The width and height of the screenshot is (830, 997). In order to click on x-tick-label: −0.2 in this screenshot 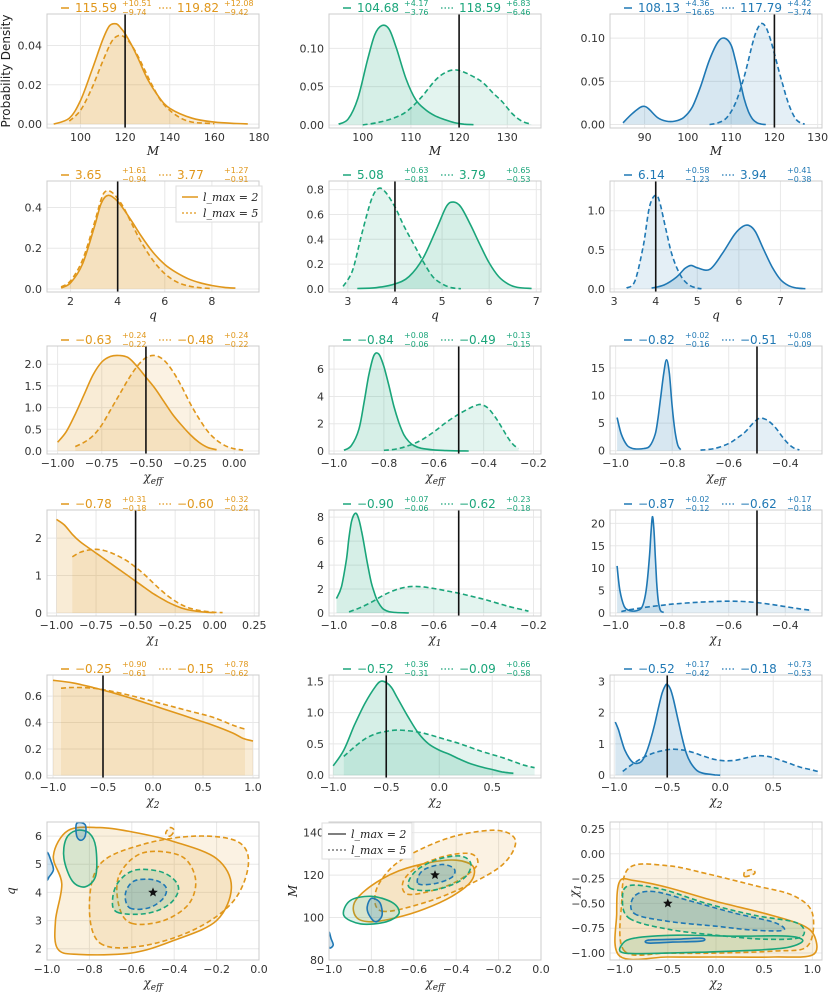, I will do `click(533, 463)`.